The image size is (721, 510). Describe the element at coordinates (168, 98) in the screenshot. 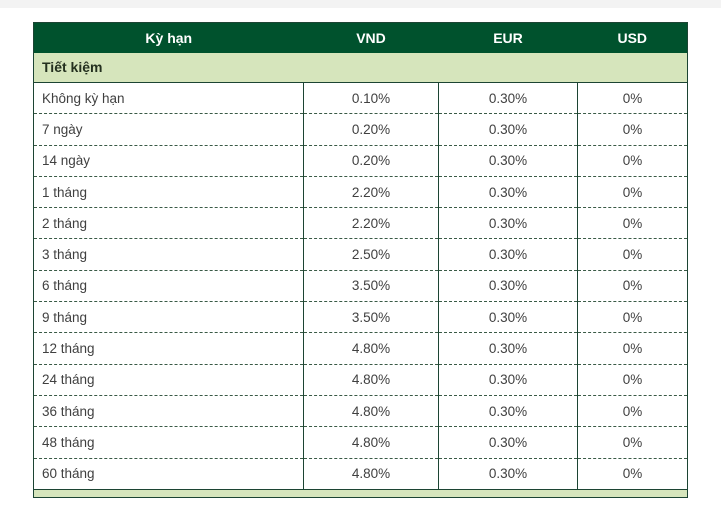

I see `term-cell: Không kỳ hạn` at that location.